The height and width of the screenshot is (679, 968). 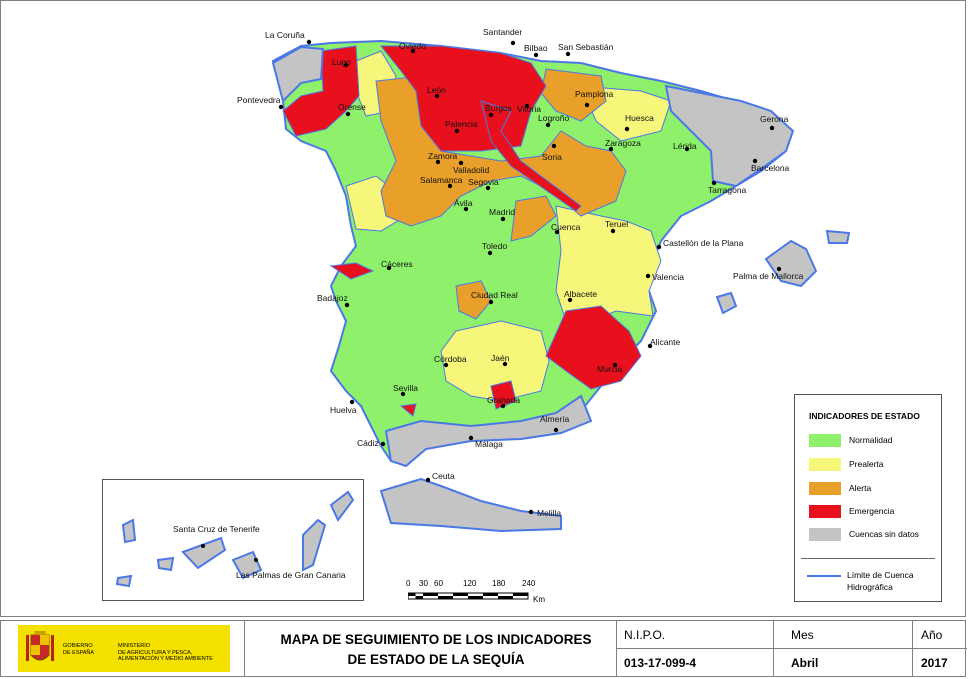 I want to click on city-marker: Palma de Mallorca, so click(x=768, y=273).